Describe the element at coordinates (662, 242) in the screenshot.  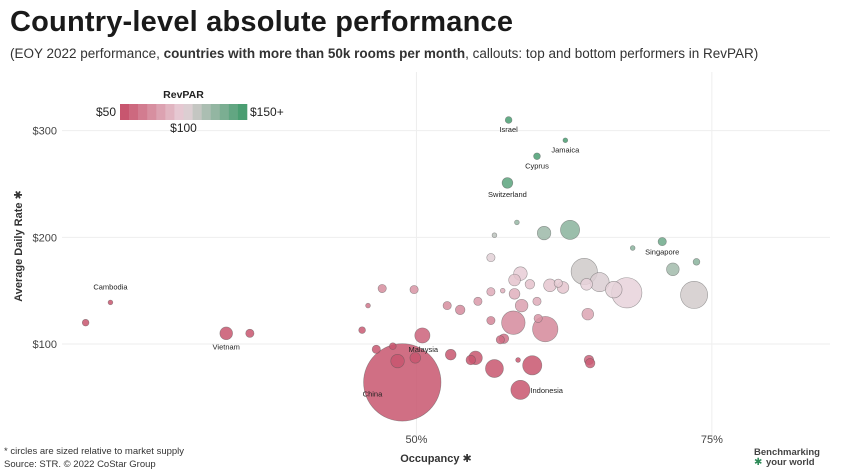
I see `point-singapore` at that location.